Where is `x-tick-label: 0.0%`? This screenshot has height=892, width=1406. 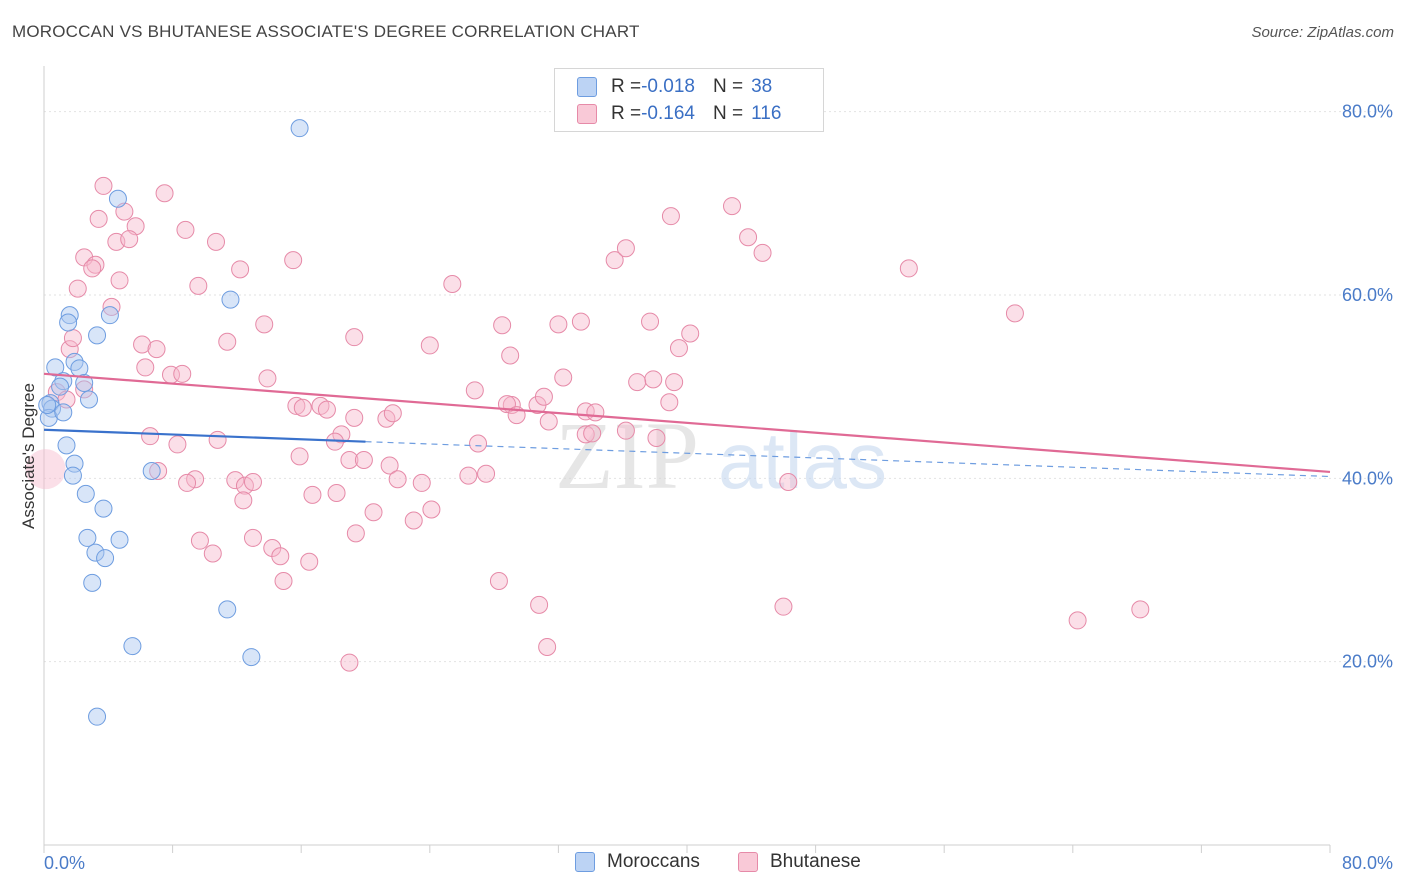
x-tick-label: 0.0% is located at coordinates (64, 863).